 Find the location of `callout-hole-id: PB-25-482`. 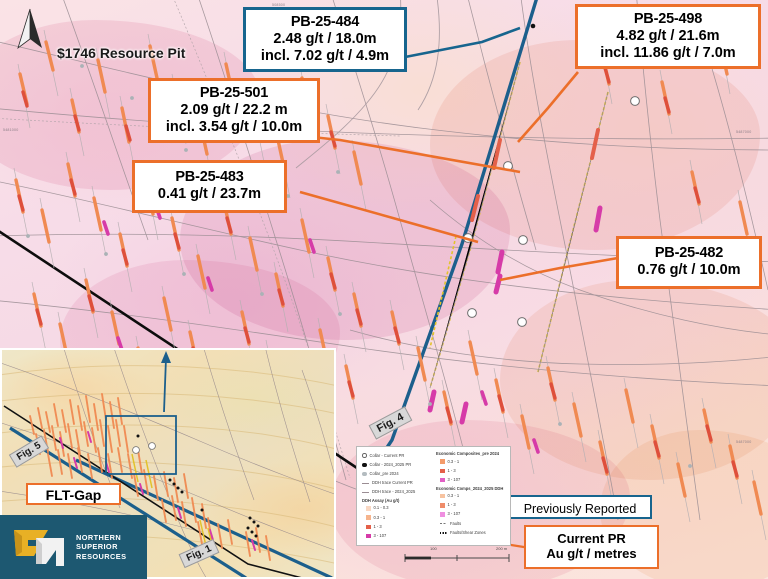

callout-hole-id: PB-25-482 is located at coordinates (689, 253).